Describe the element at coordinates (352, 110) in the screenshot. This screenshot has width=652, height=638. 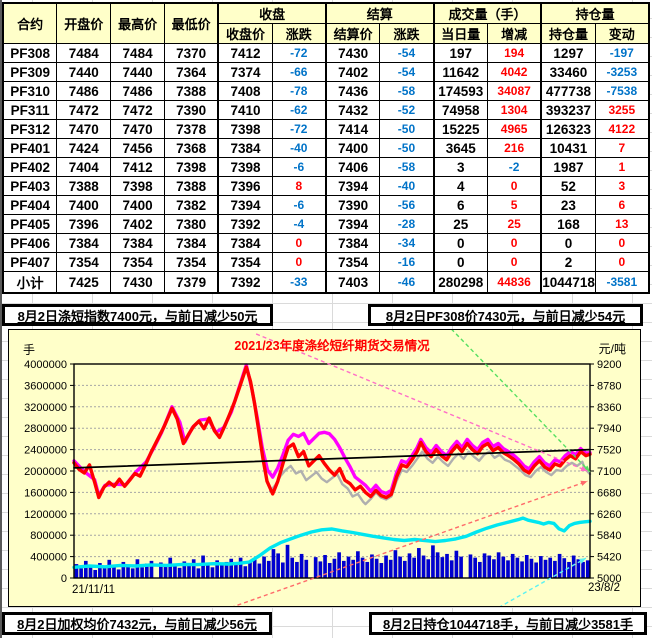
I see `cell-price: 7432` at that location.